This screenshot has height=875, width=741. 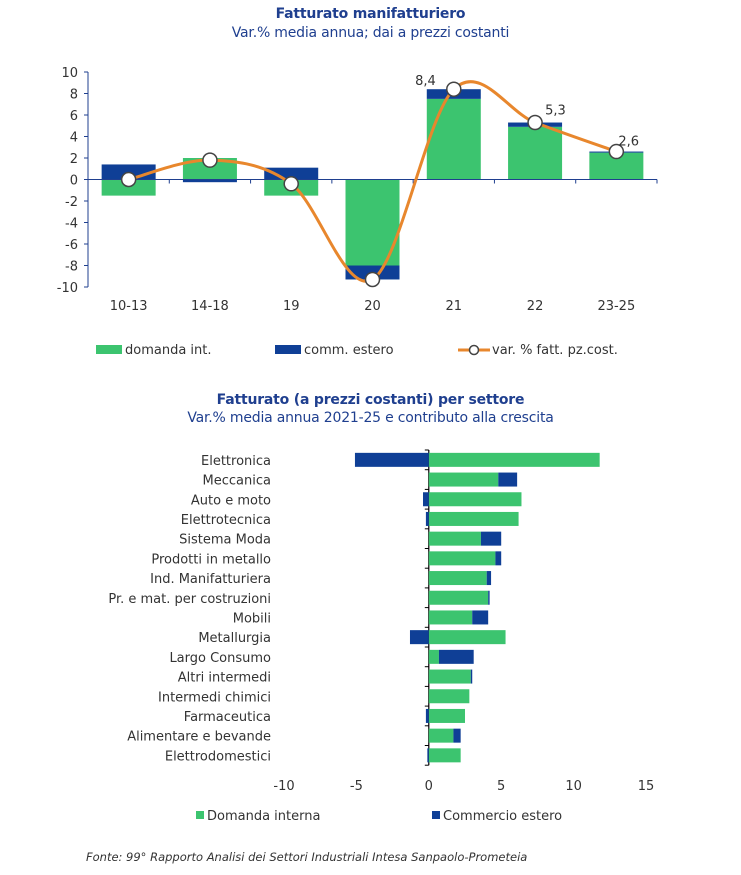 What do you see at coordinates (263, 816) in the screenshot?
I see `legend-label-domanda-interna: Domanda interna` at bounding box center [263, 816].